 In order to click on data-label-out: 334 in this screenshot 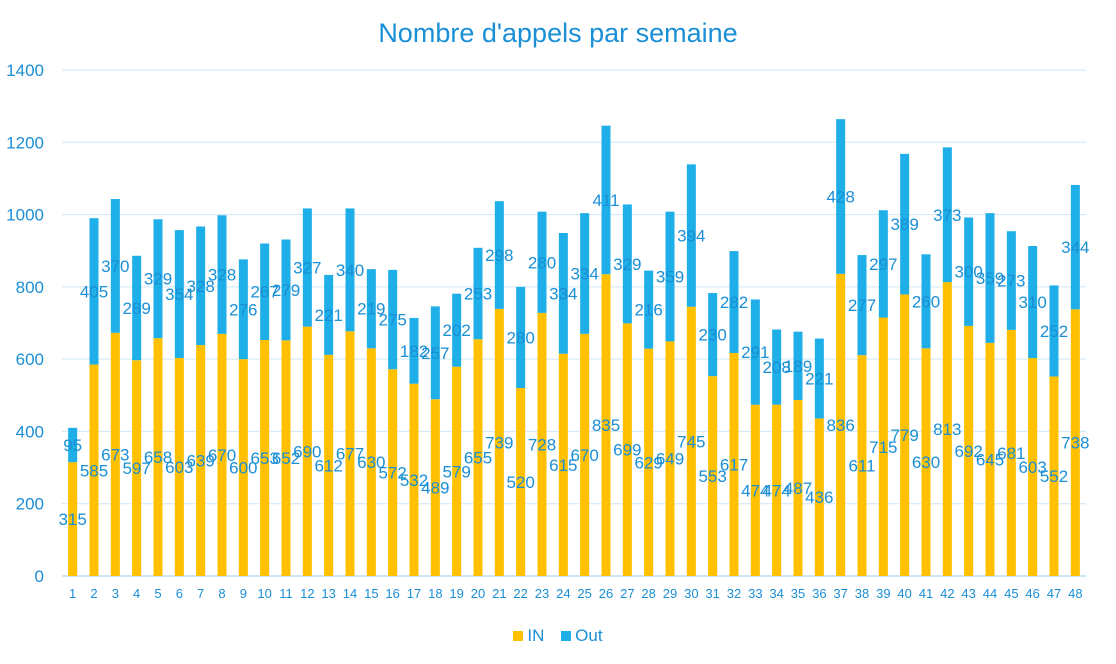, I will do `click(584, 273)`.